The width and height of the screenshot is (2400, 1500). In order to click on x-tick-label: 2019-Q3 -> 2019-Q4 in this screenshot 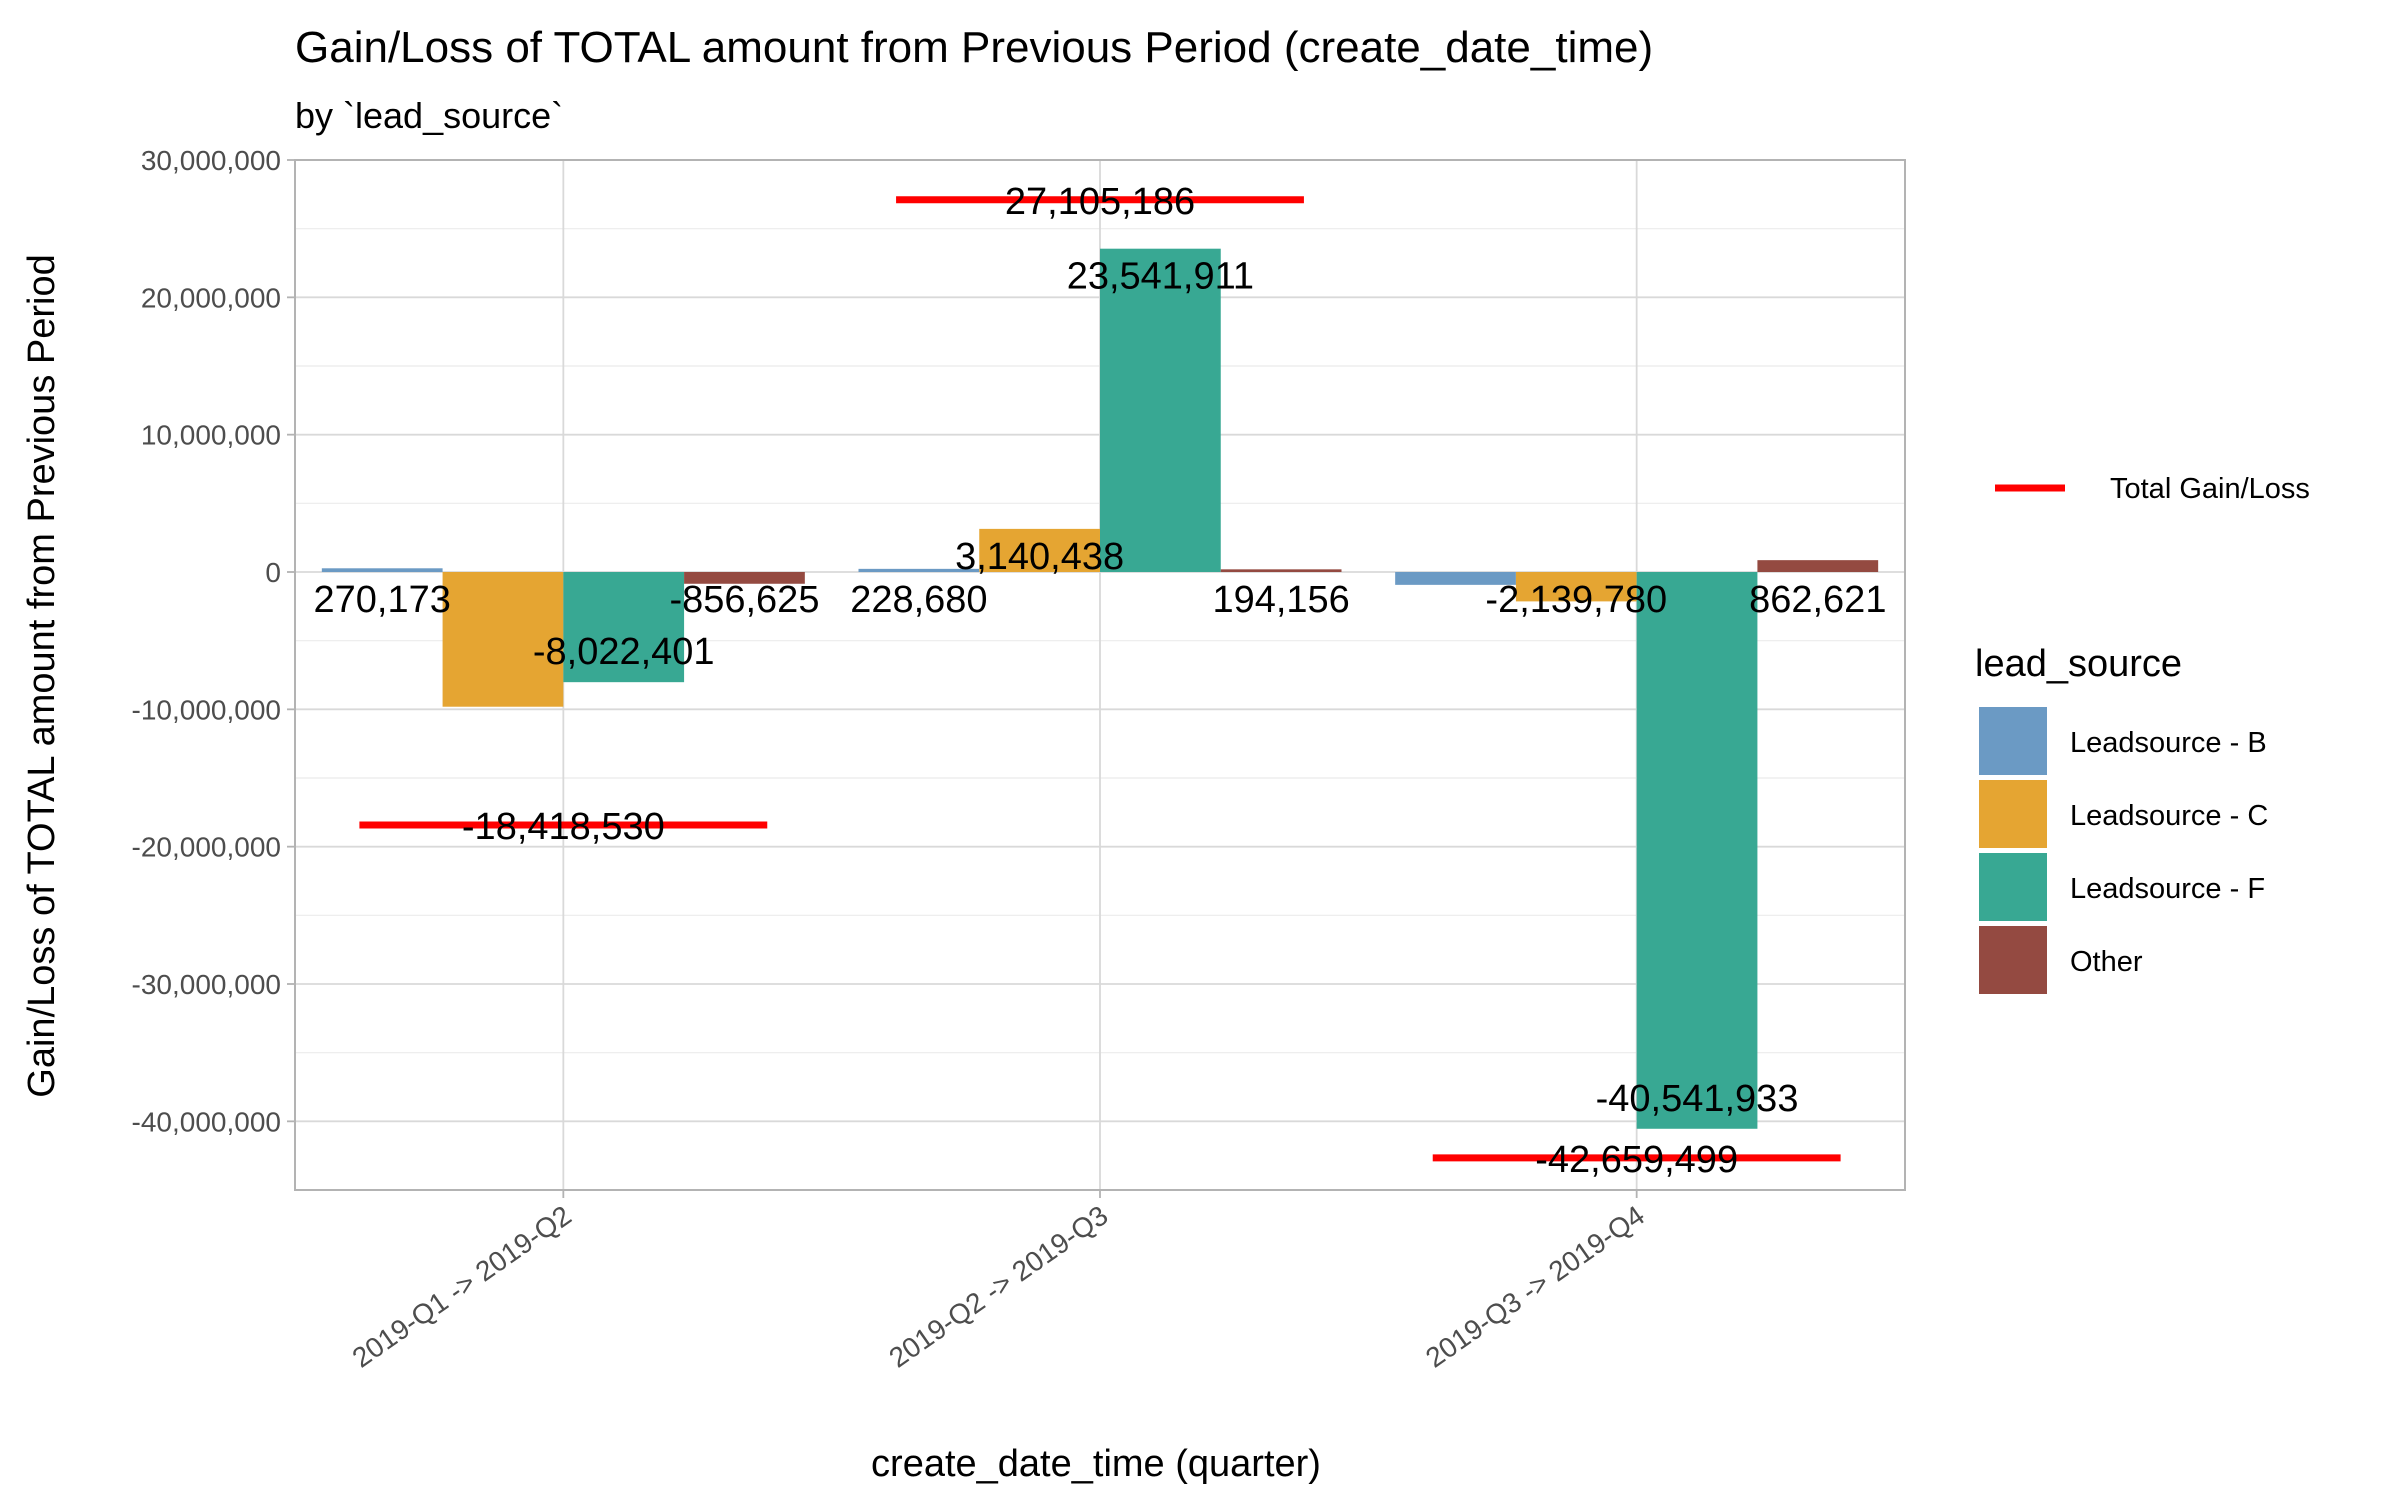, I will do `click(1535, 1287)`.